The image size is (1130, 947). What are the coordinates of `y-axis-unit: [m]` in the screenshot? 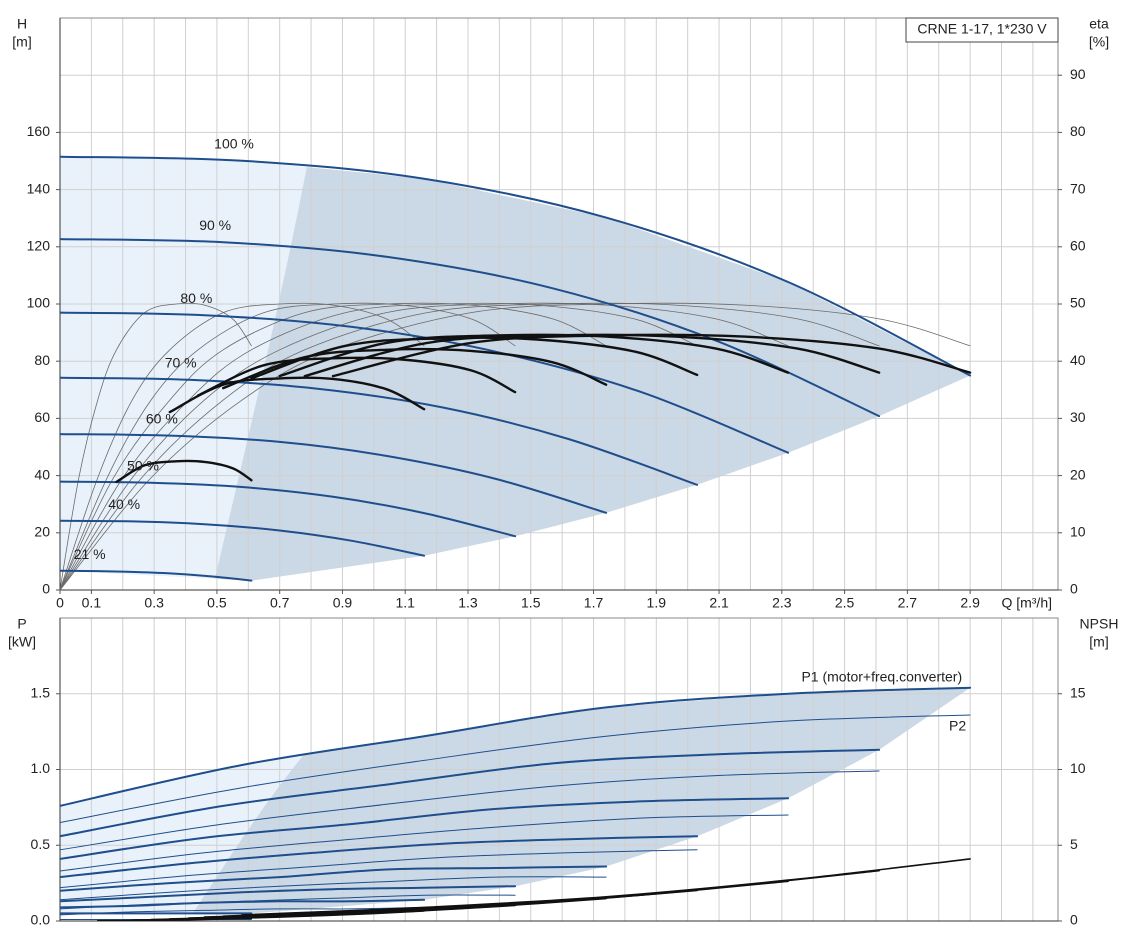 It's located at (21, 42).